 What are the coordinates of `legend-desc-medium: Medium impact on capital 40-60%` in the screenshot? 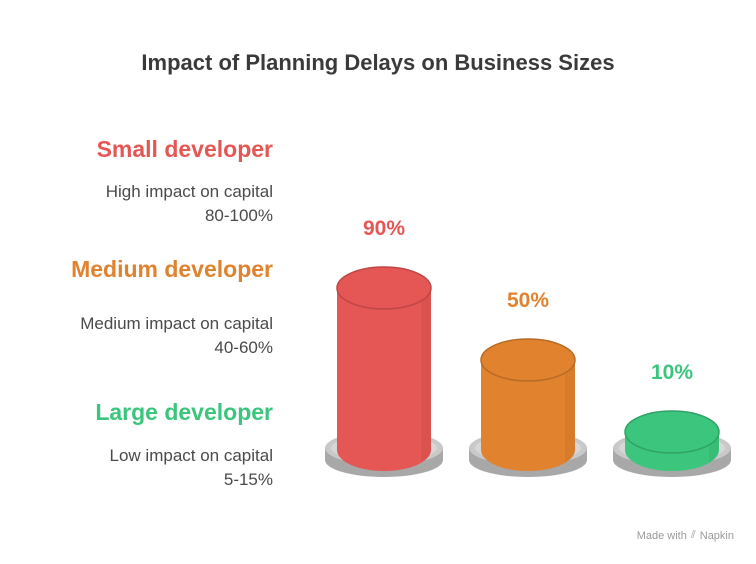 It's located at (176, 336).